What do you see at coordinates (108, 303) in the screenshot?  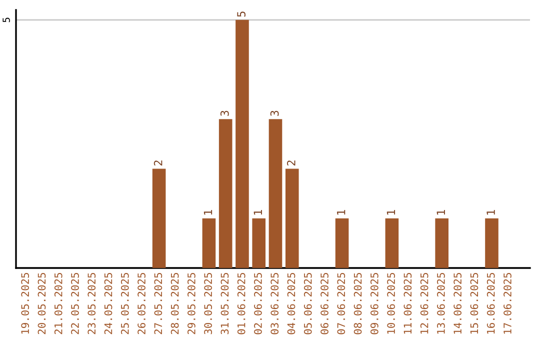 I see `x-tick-label: 24.05.2025` at bounding box center [108, 303].